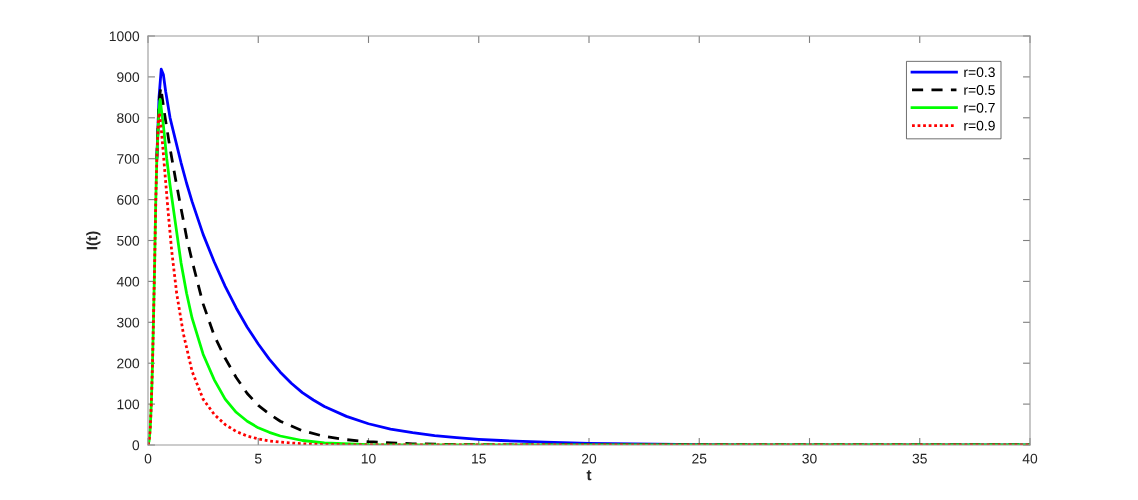  I want to click on x-tick-label: 40, so click(1030, 458).